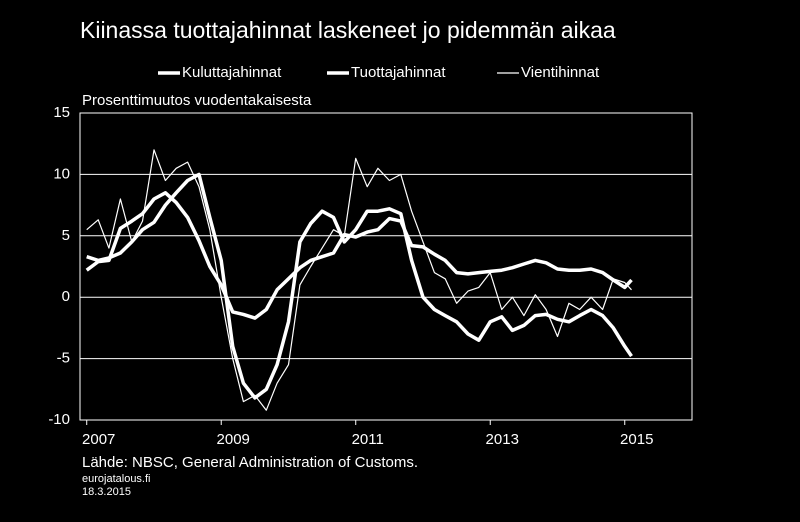  I want to click on date: 18.3.2015, so click(106, 492).